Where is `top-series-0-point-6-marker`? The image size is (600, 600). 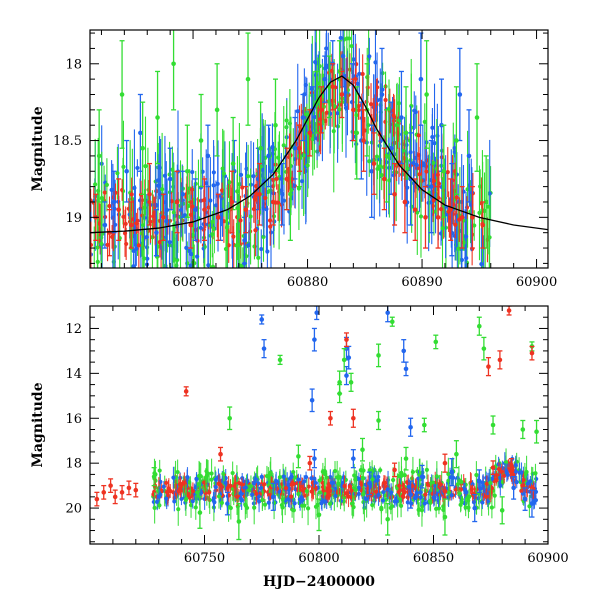 top-series-0-point-6-marker is located at coordinates (183, 194).